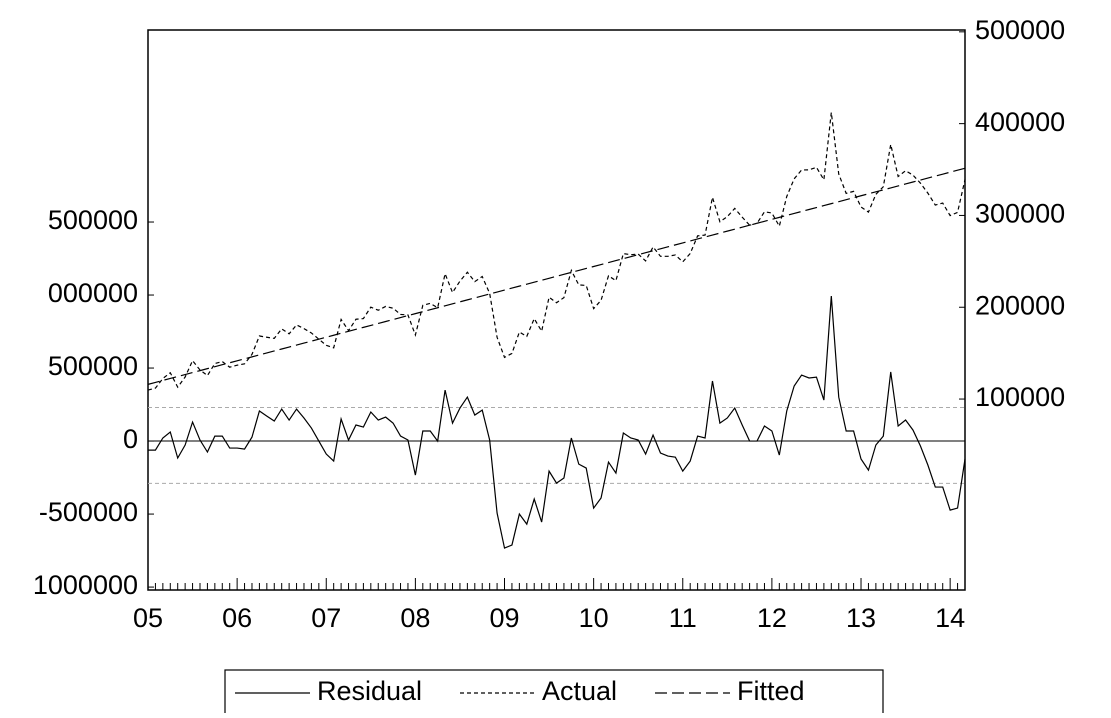 This screenshot has width=1111, height=718. I want to click on legend-label: Fitted, so click(771, 691).